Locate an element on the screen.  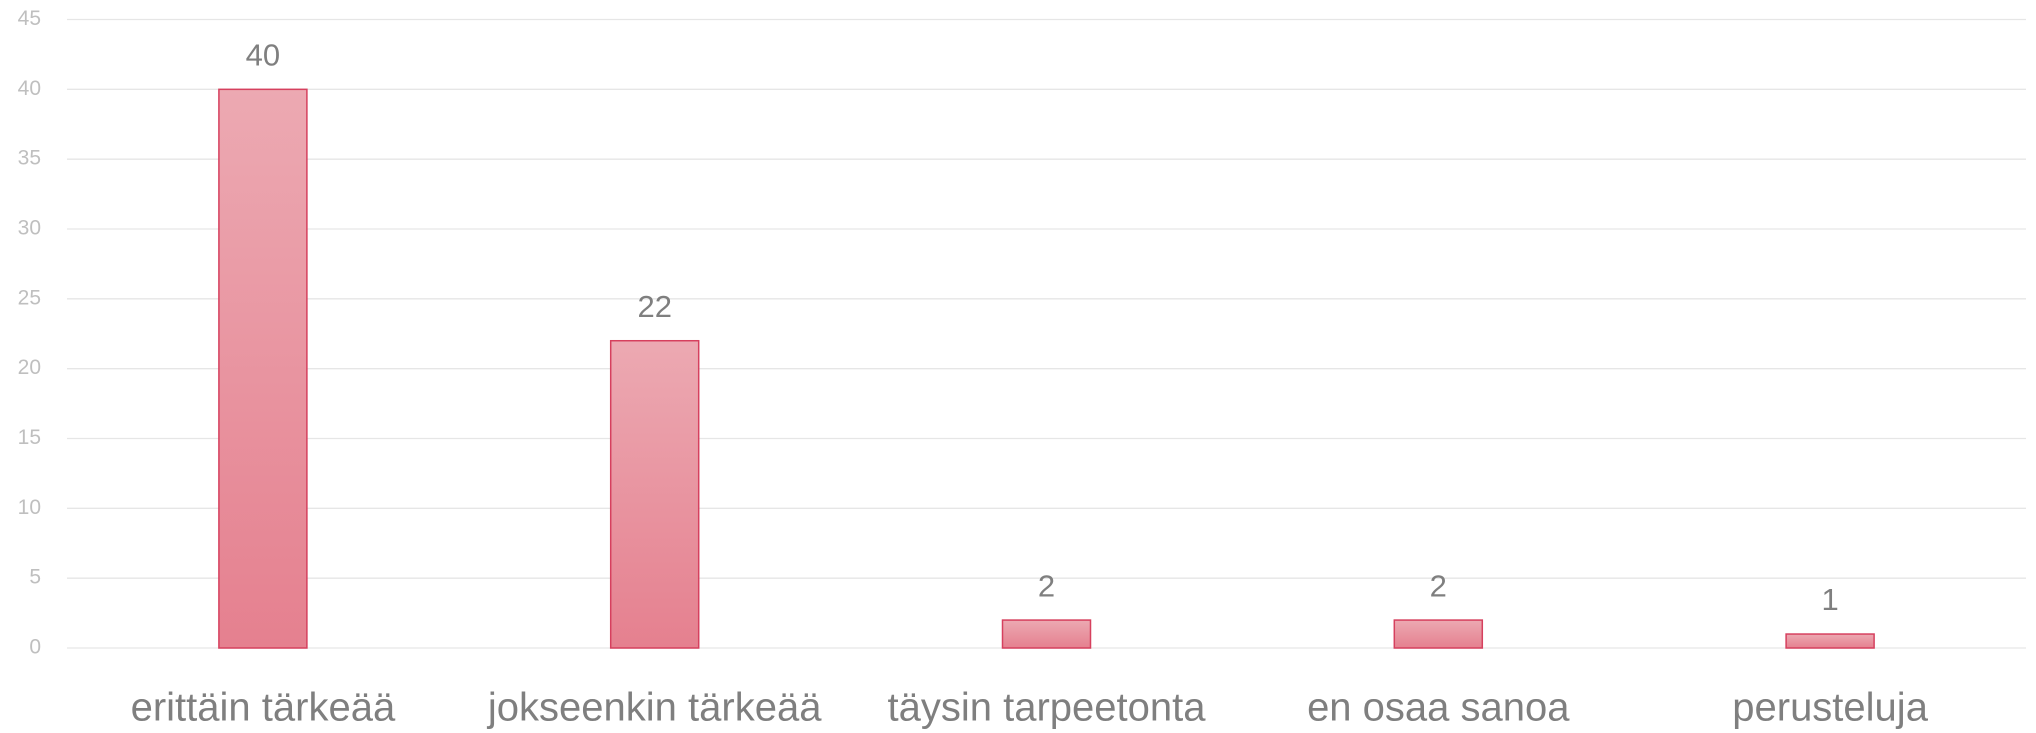
x-tick-label: jokseenkin tärkeää is located at coordinates (654, 708).